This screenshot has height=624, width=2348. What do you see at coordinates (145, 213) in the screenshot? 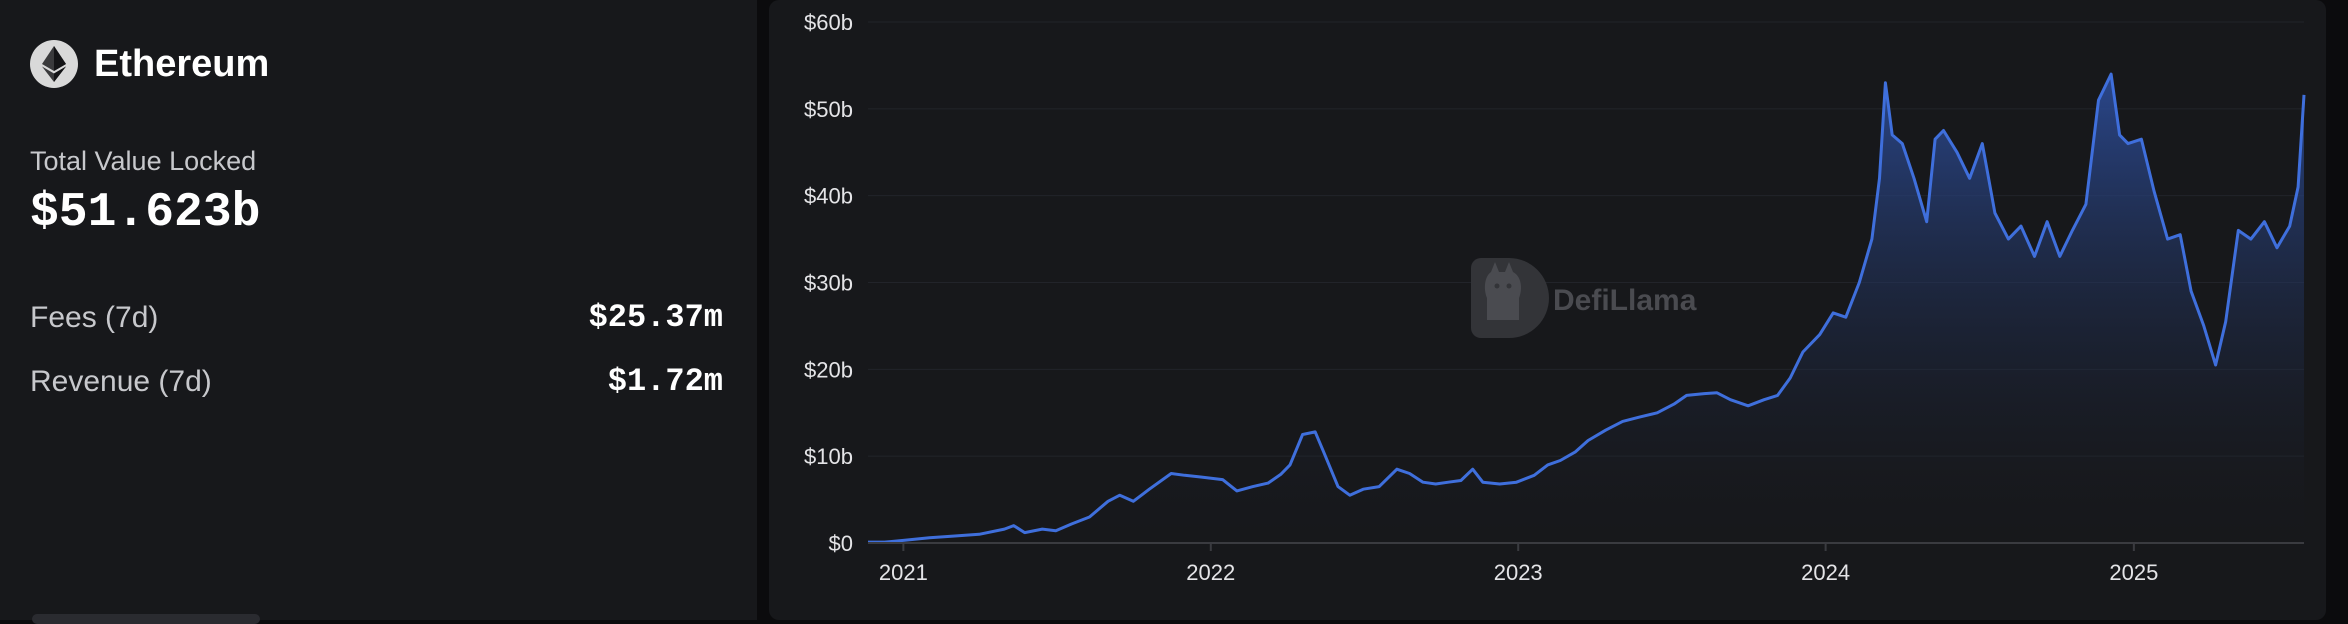
I see `tvl-value: $51.623b` at bounding box center [145, 213].